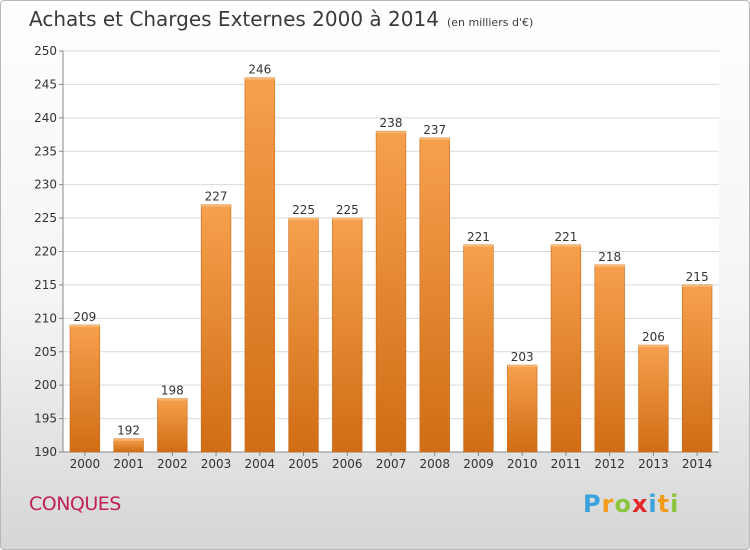 The image size is (750, 550). What do you see at coordinates (45, 185) in the screenshot?
I see `y-tick-label: 230` at bounding box center [45, 185].